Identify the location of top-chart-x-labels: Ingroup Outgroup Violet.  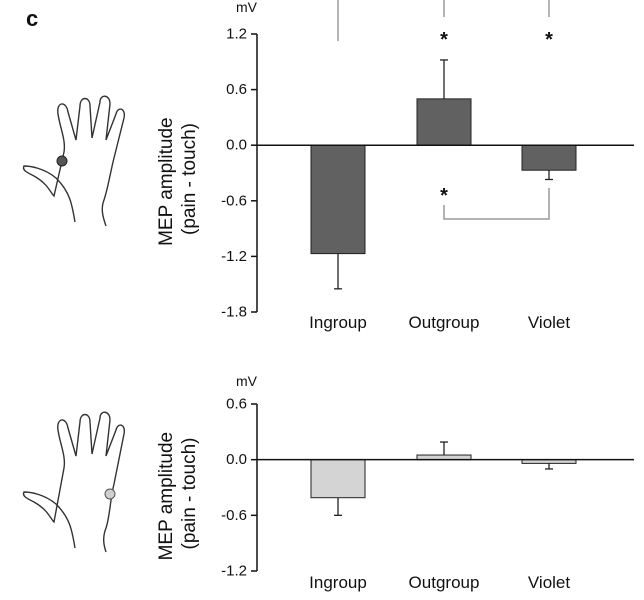
(439, 322).